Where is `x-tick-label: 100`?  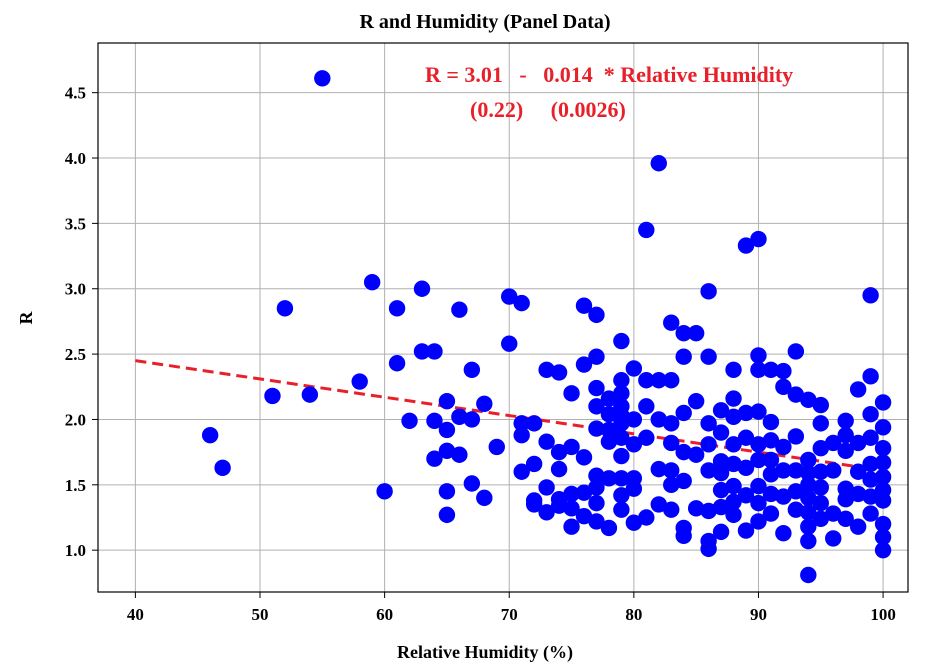 x-tick-label: 100 is located at coordinates (883, 614).